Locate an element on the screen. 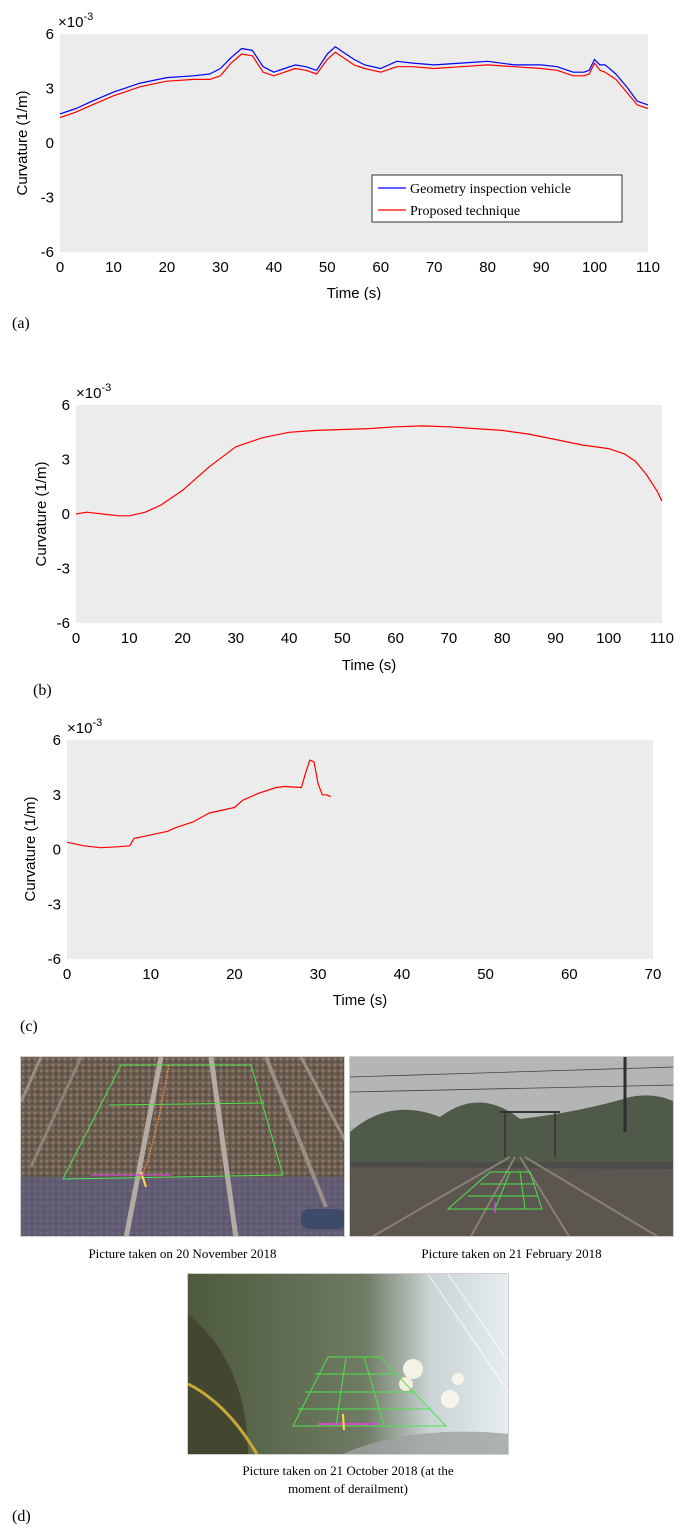  chart-c-x-tick-label: 30 is located at coordinates (318, 974).